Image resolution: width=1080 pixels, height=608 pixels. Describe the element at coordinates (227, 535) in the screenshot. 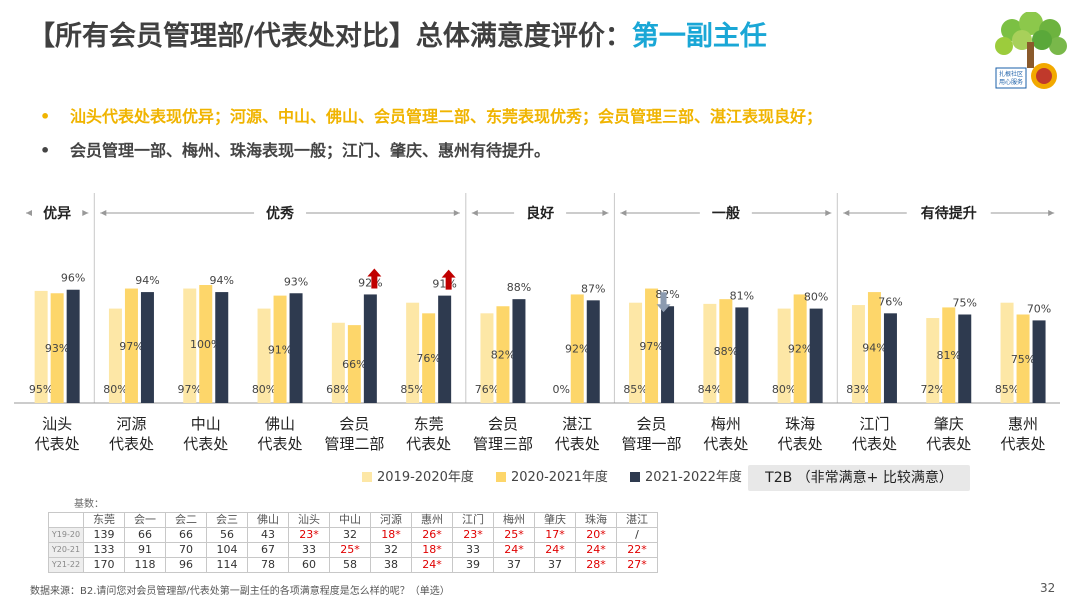

I see `table-cell: 56` at that location.